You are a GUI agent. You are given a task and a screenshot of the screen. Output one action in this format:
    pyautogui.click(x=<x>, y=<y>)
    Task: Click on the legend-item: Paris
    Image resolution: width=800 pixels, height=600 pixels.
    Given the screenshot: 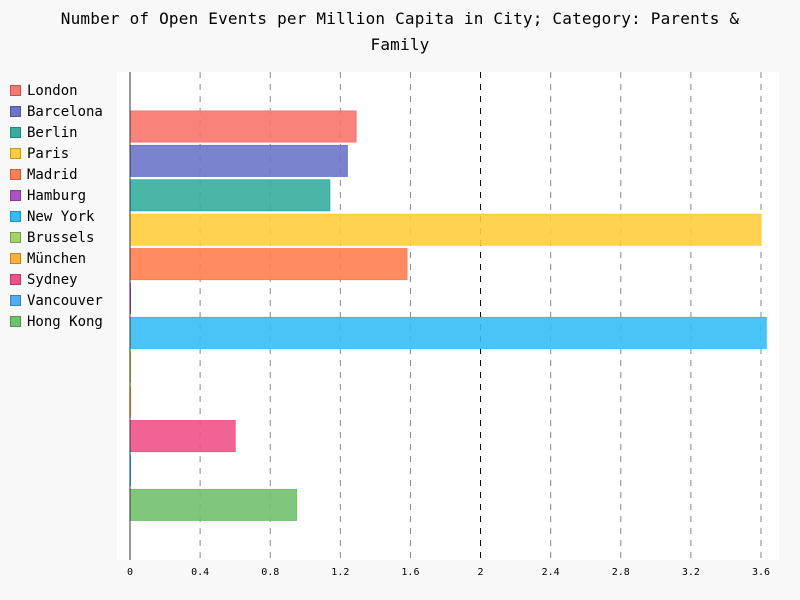 What is the action you would take?
    pyautogui.click(x=56, y=153)
    